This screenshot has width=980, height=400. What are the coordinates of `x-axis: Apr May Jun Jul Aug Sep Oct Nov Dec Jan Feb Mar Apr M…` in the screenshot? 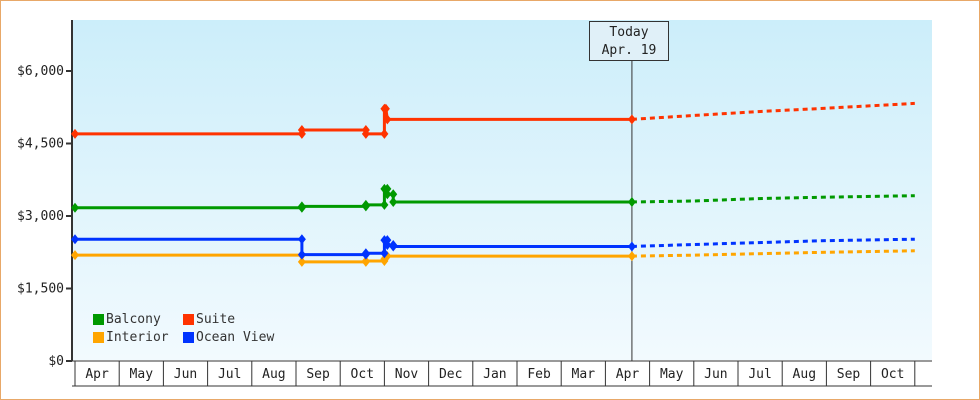 It's located at (502, 373).